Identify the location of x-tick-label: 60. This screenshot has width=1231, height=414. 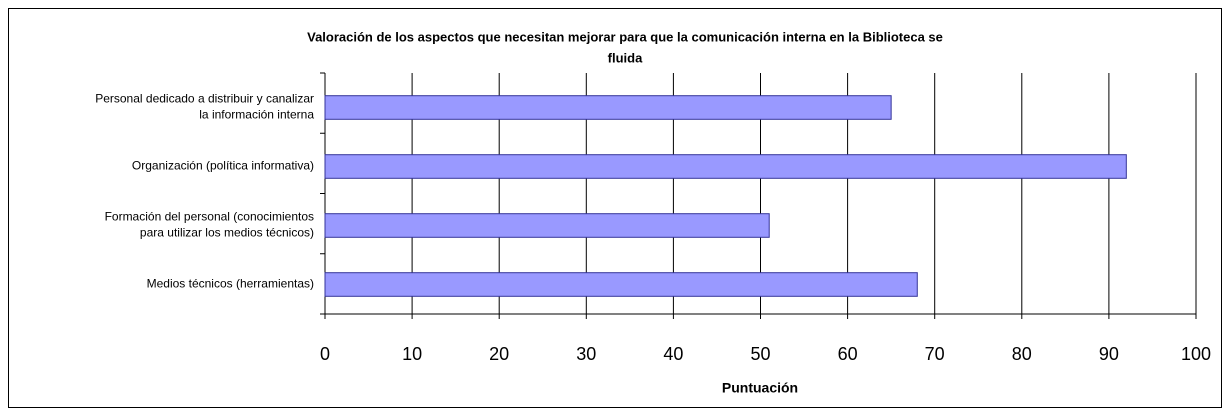
(848, 354).